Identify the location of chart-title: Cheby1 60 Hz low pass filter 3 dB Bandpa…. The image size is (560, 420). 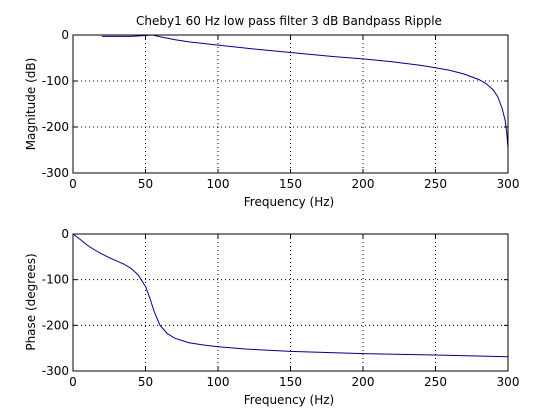
(289, 21).